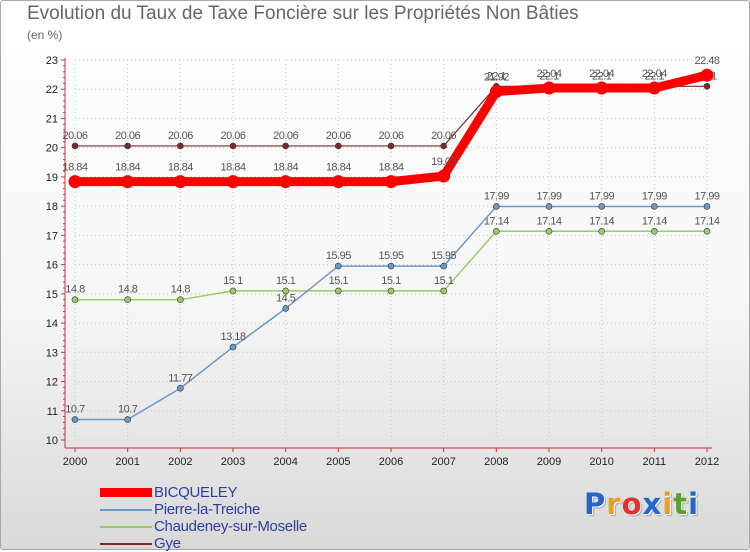  I want to click on x-tick-label: 2006, so click(391, 462).